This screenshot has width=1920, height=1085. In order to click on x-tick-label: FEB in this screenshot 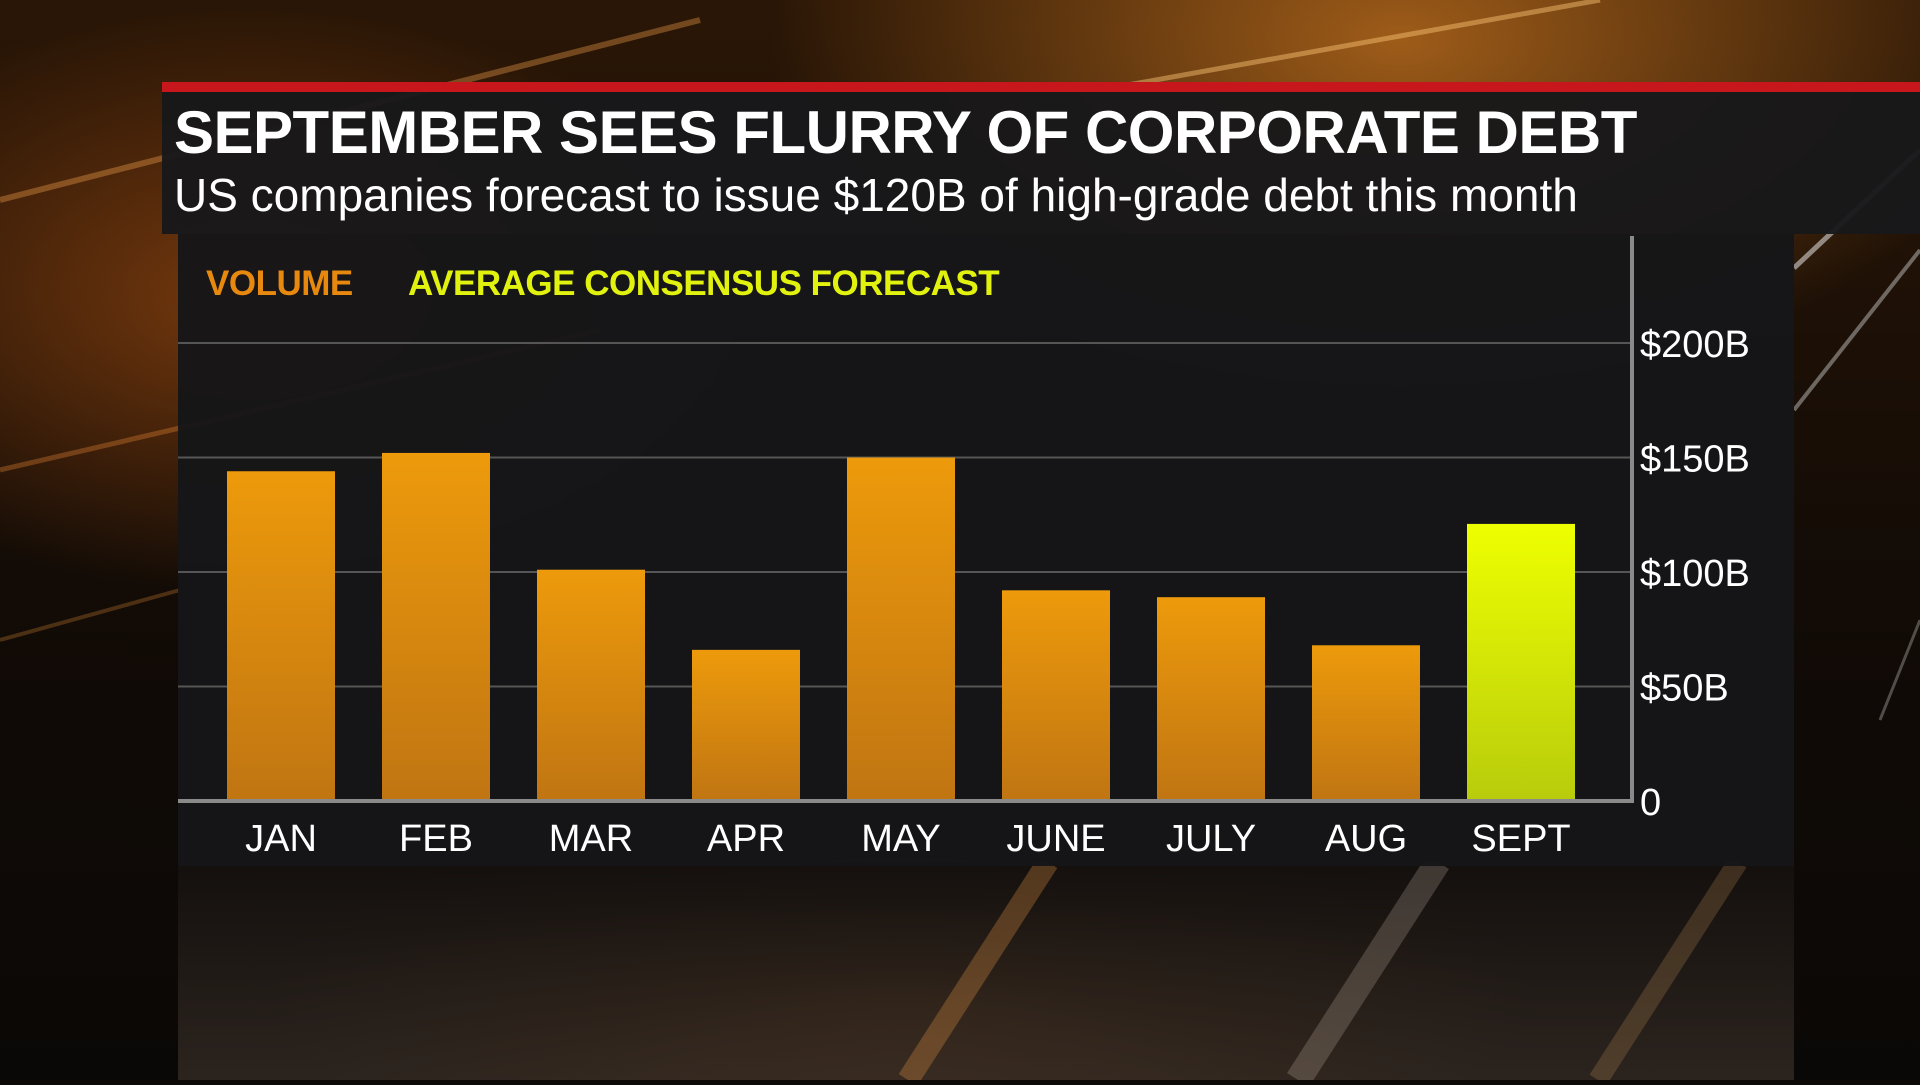, I will do `click(436, 839)`.